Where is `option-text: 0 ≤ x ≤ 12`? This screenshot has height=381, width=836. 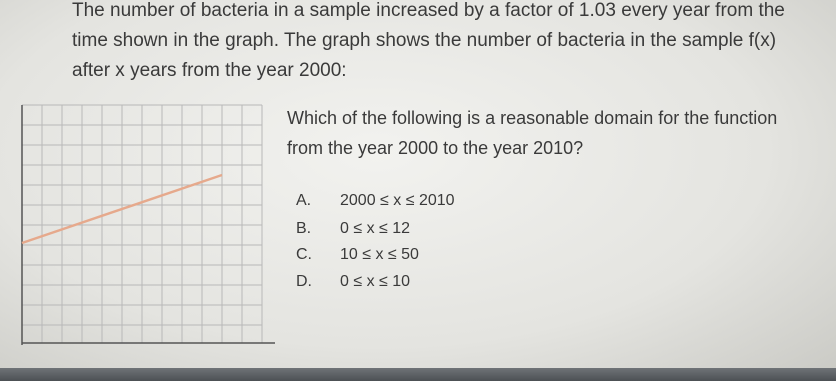 option-text: 0 ≤ x ≤ 12 is located at coordinates (375, 228).